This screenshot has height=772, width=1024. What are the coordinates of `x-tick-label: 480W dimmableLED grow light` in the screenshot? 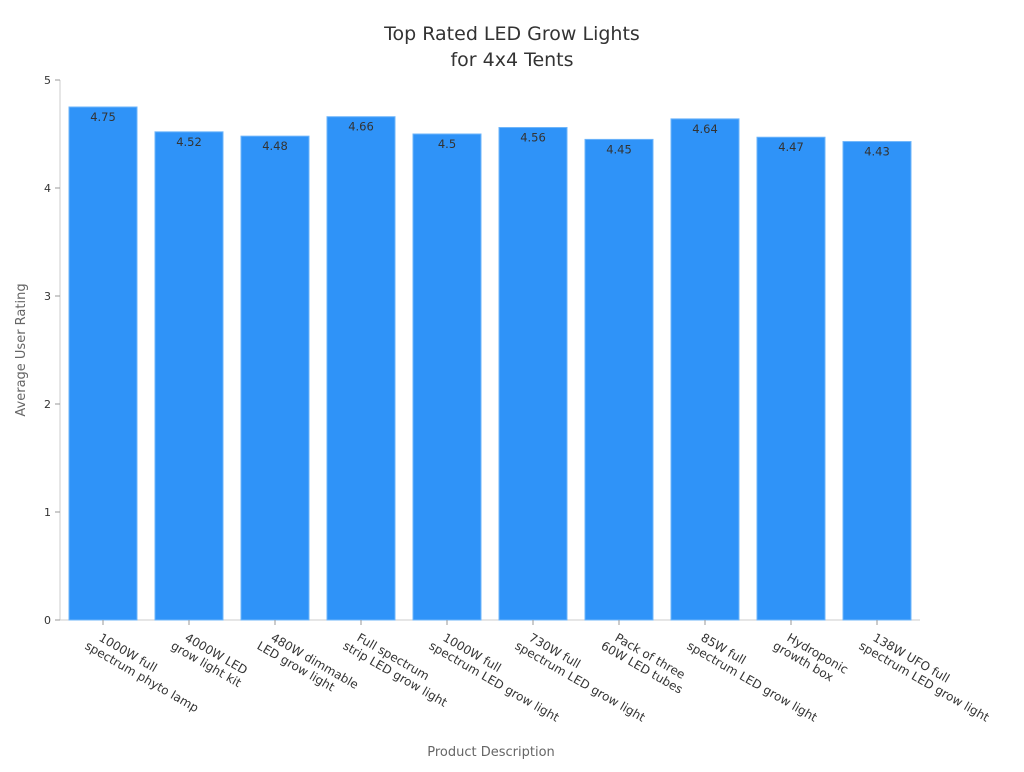 It's located at (308, 665).